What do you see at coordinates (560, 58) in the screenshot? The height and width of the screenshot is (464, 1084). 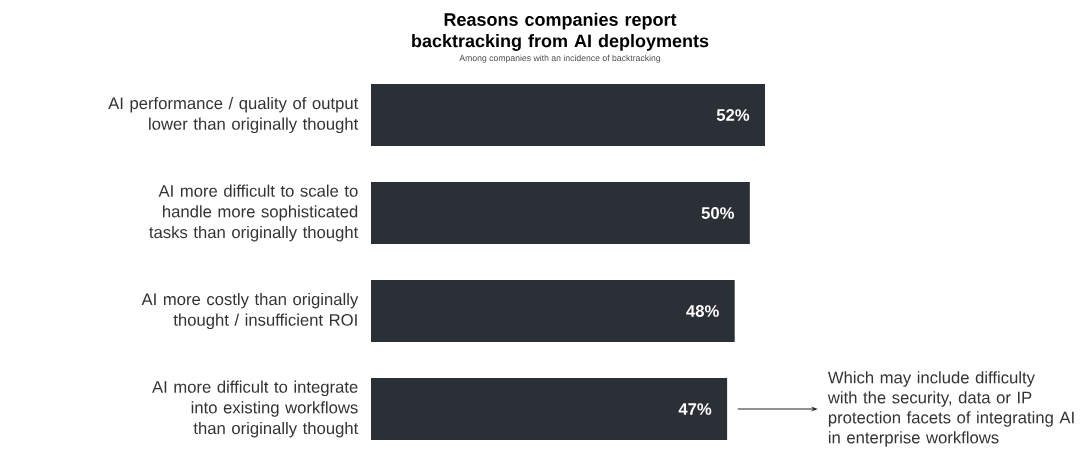 I see `chart-subtitle: Among companies with an incidence of backtracking` at bounding box center [560, 58].